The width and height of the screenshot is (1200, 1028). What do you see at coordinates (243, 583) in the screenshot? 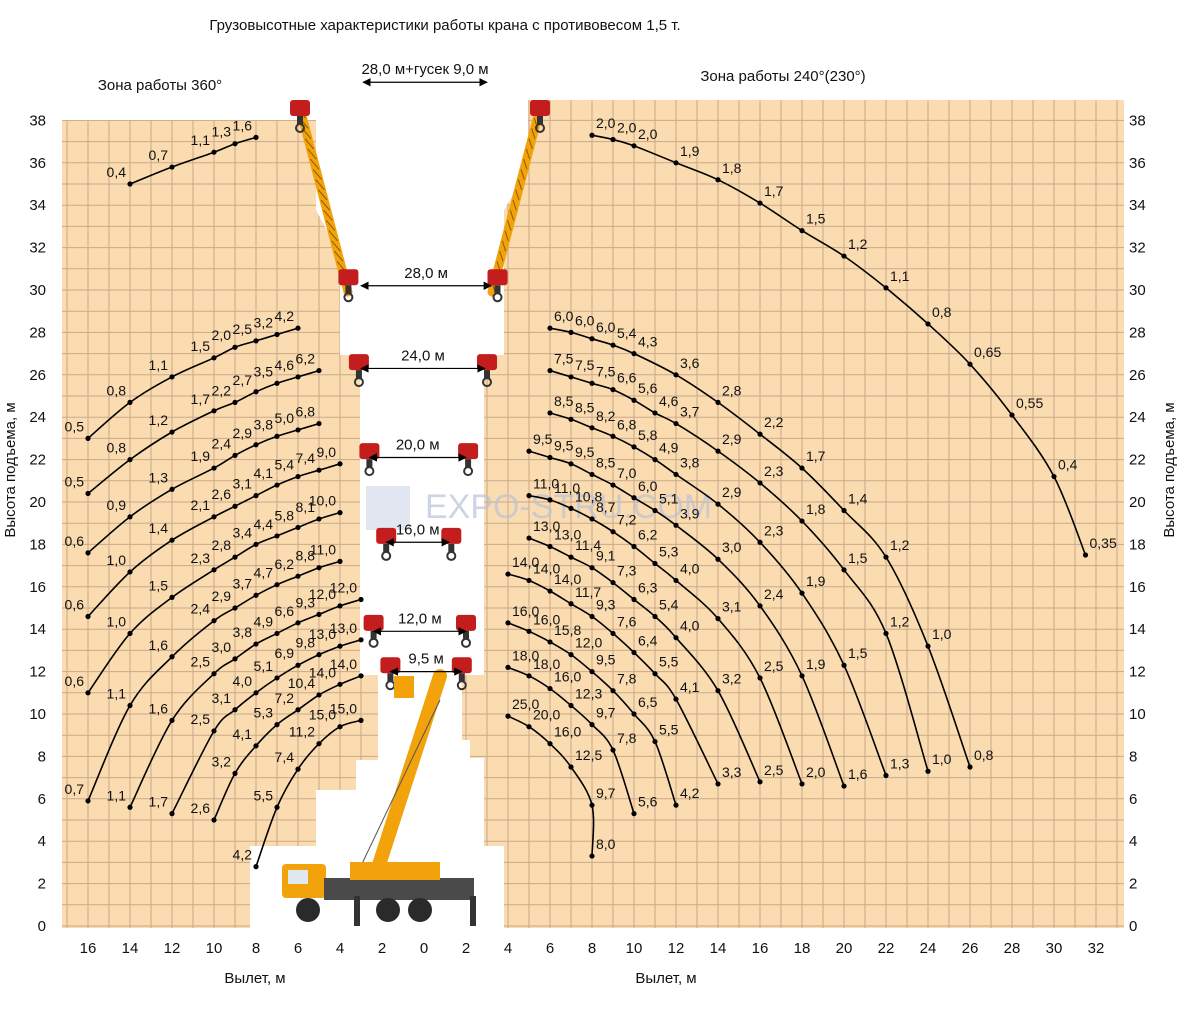
I see `load-label: 3,7` at bounding box center [243, 583].